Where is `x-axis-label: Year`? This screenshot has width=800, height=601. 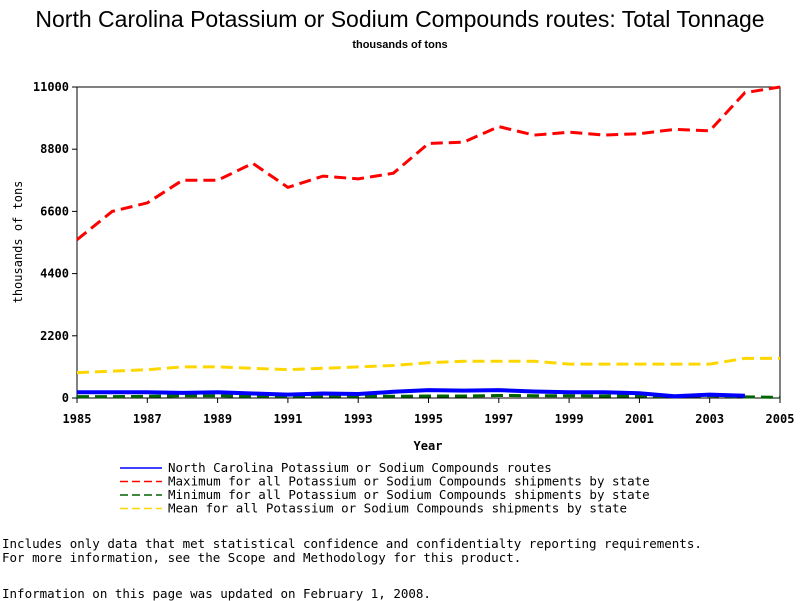
x-axis-label: Year is located at coordinates (428, 446).